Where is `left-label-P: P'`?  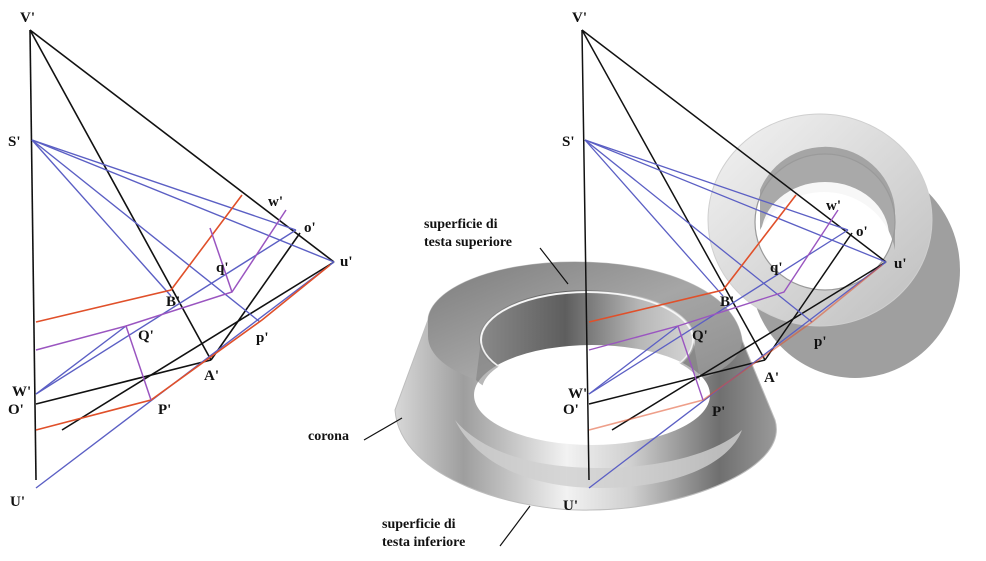
left-label-P: P' is located at coordinates (164, 410).